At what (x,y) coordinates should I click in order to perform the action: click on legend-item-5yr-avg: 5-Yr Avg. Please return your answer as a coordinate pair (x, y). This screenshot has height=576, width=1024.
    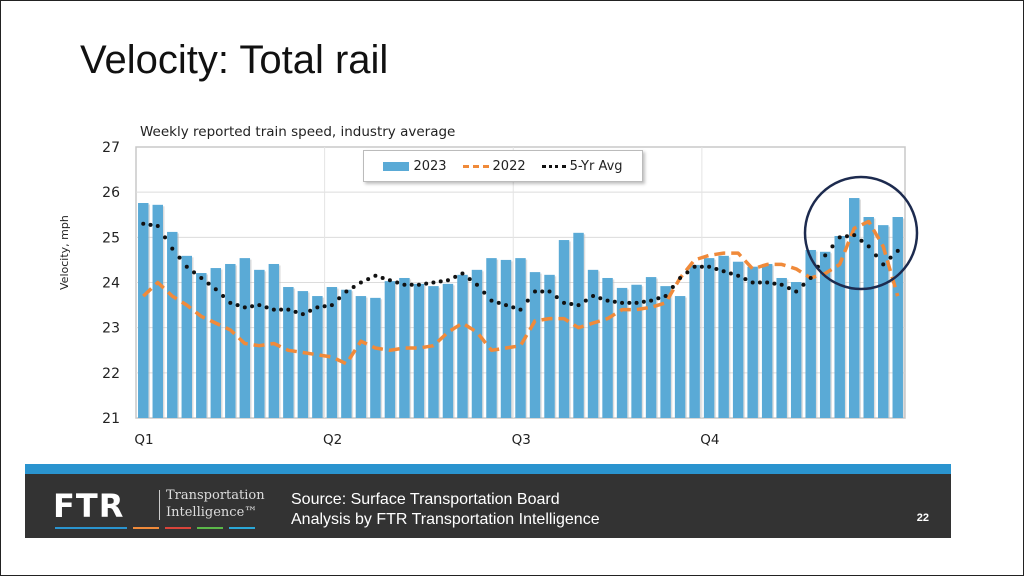
    Looking at the image, I should click on (582, 166).